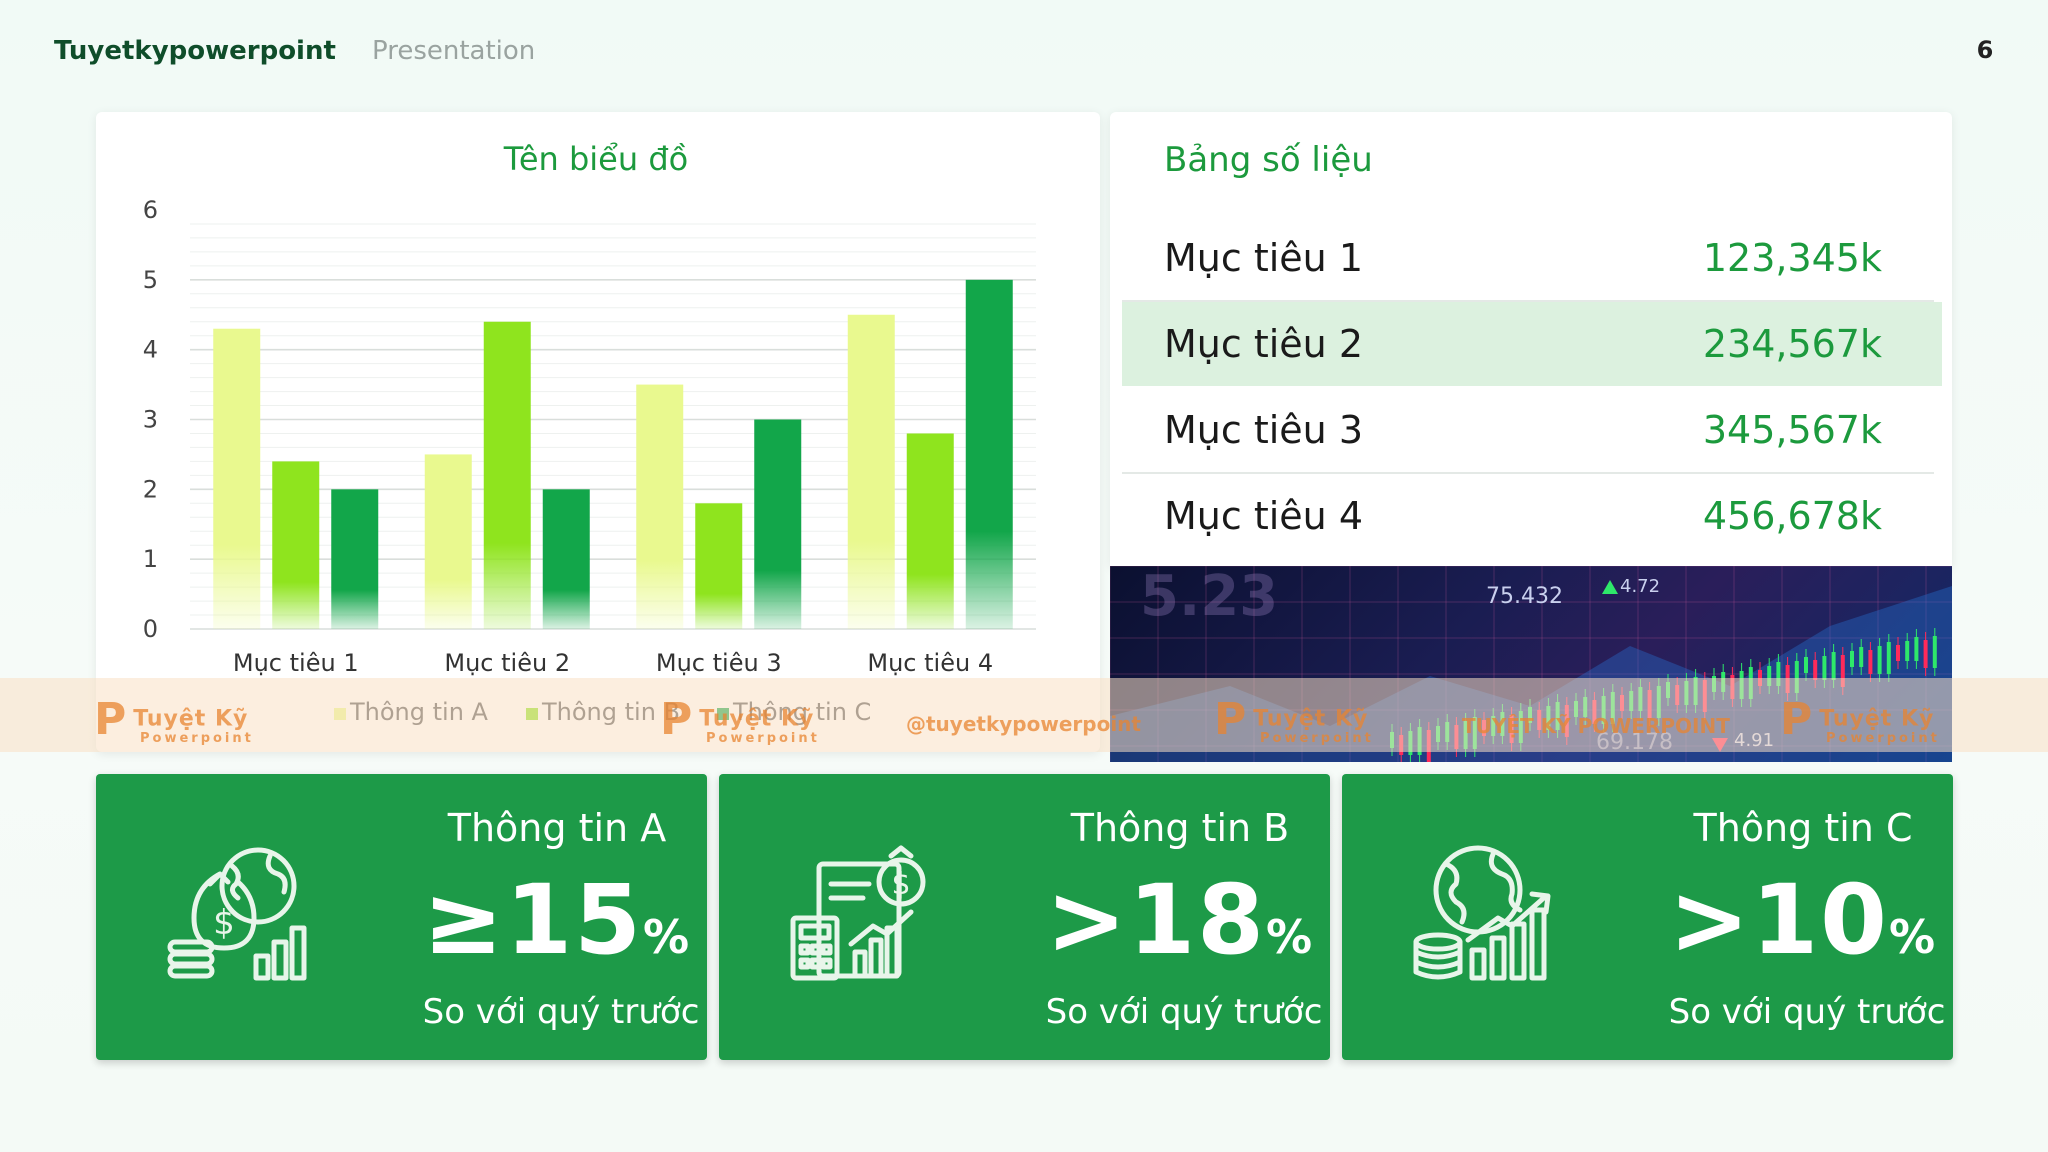 The image size is (2048, 1152). Describe the element at coordinates (150, 210) in the screenshot. I see `y-tick-label: 6` at that location.